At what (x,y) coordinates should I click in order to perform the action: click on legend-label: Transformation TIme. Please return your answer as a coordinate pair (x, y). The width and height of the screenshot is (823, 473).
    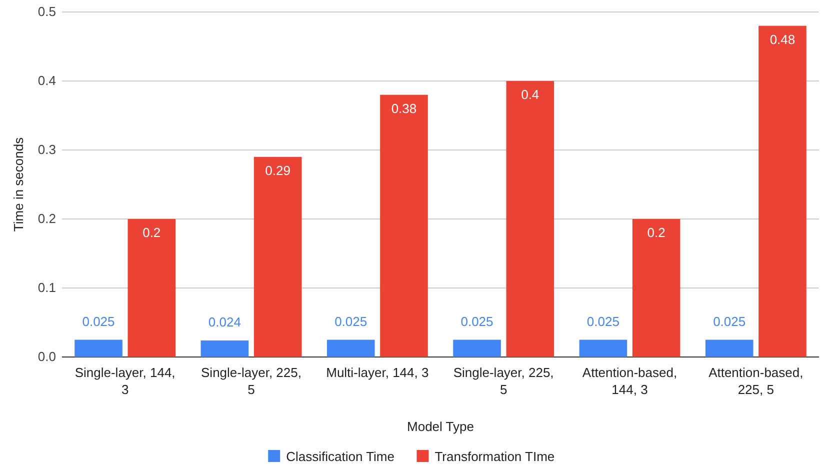
    Looking at the image, I should click on (494, 456).